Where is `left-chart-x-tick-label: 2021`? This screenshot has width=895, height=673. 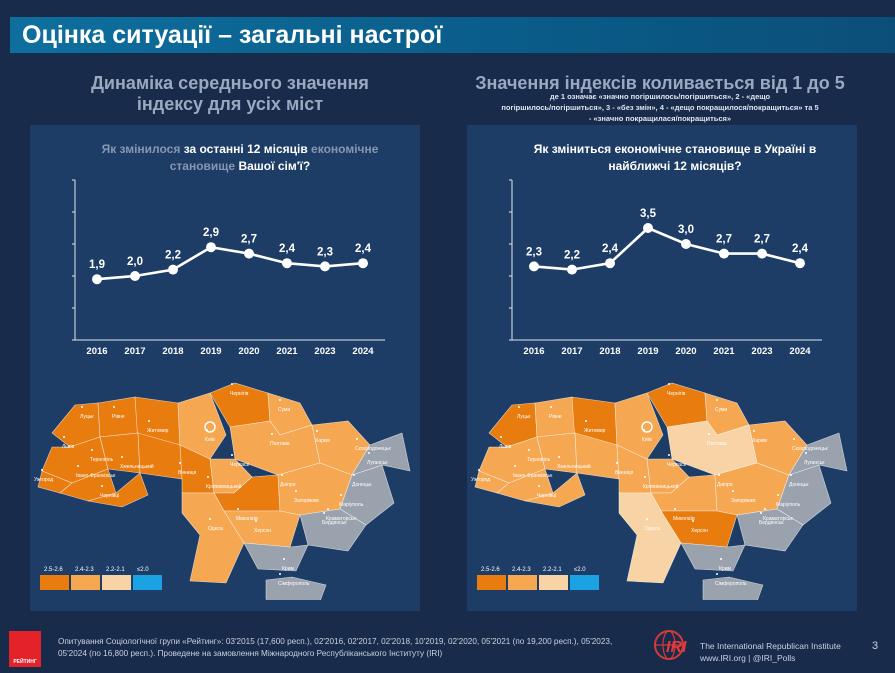
left-chart-x-tick-label: 2021 is located at coordinates (287, 351).